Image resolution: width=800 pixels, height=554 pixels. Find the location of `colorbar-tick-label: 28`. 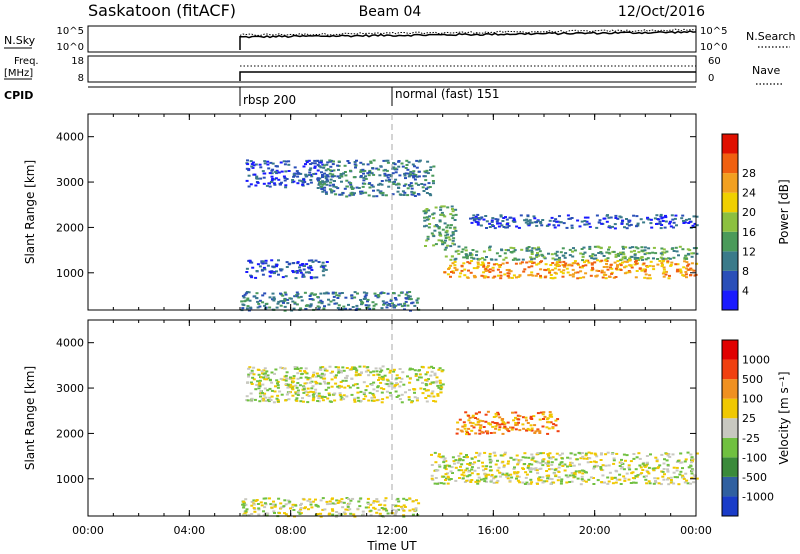

colorbar-tick-label: 28 is located at coordinates (749, 173).